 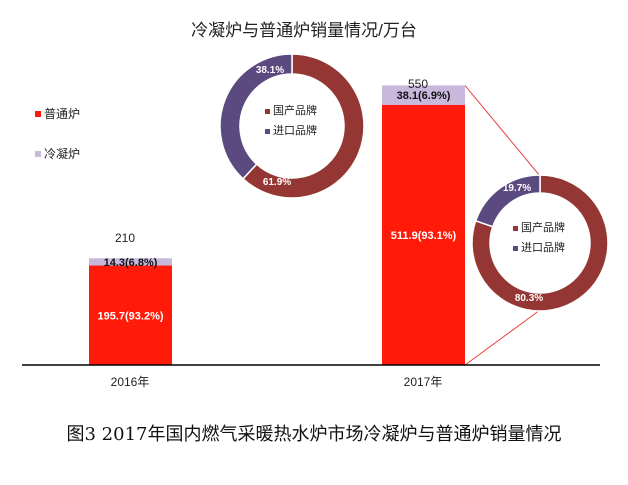 I want to click on donut-1-slice-domestic, so click(x=540, y=243).